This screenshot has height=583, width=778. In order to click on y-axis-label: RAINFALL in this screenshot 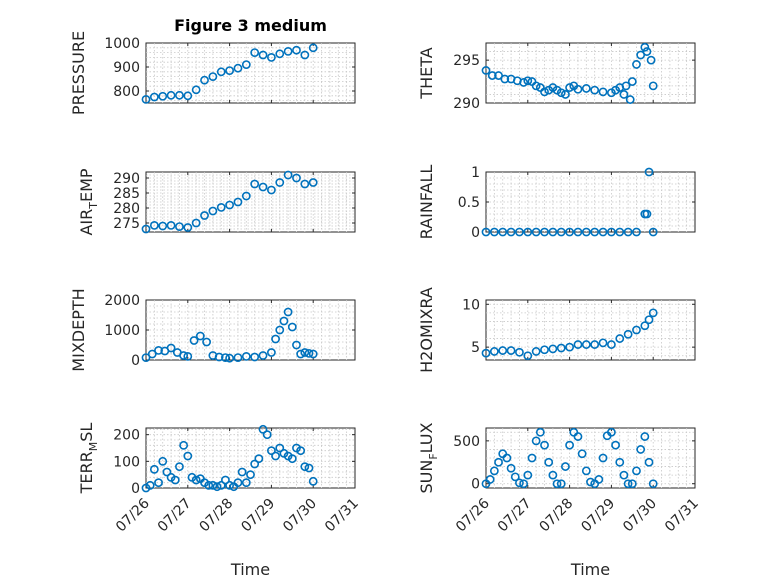, I will do `click(426, 202)`.